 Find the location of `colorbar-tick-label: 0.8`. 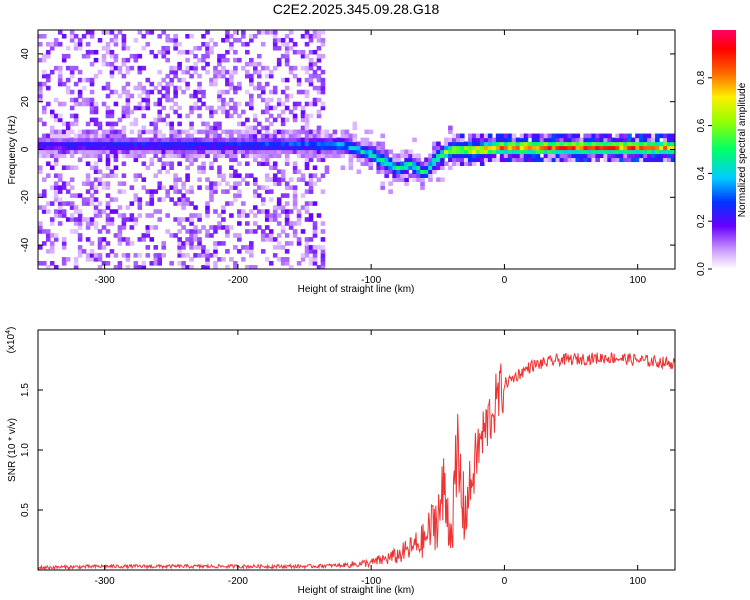

colorbar-tick-label: 0.8 is located at coordinates (701, 77).